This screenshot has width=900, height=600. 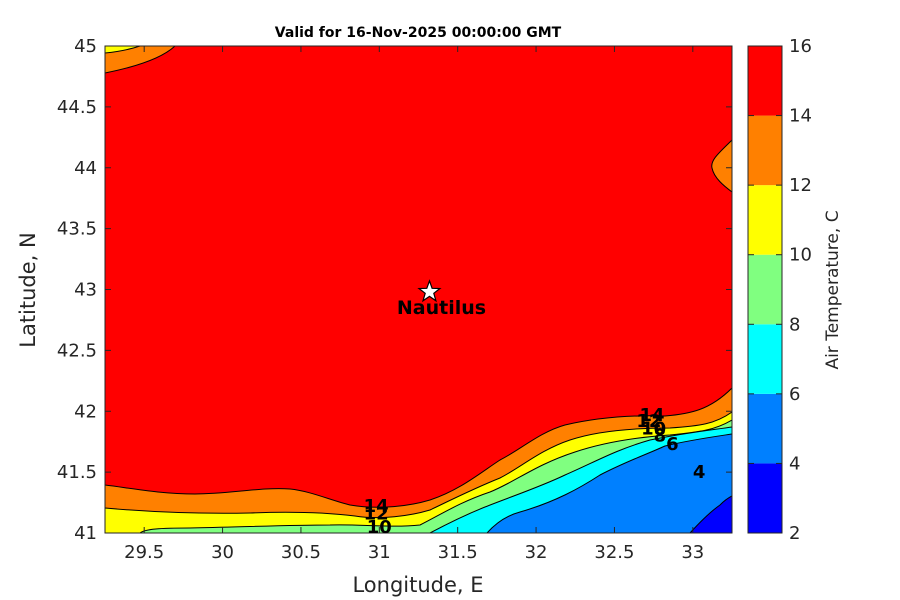 What do you see at coordinates (794, 394) in the screenshot?
I see `colorbar-tick-label: 6` at bounding box center [794, 394].